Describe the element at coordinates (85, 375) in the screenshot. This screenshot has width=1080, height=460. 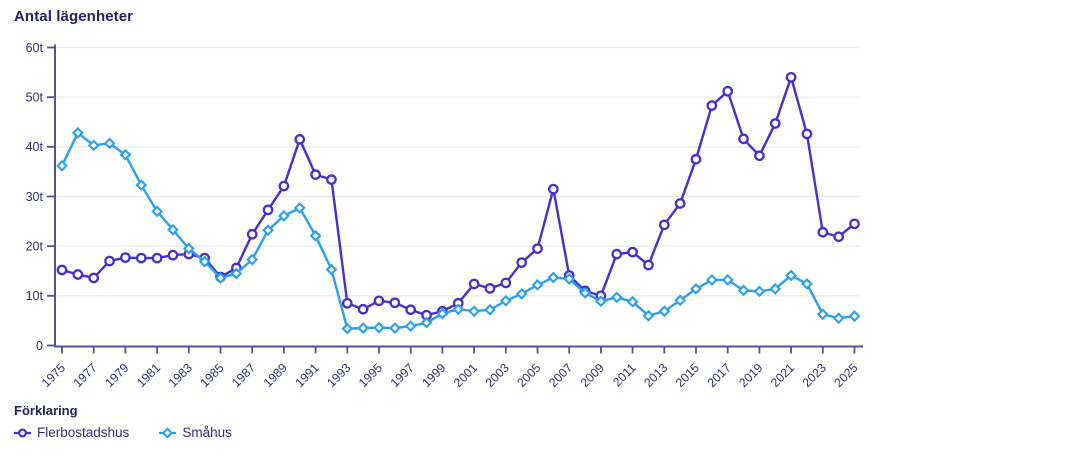
I see `x-tick-label: 1977` at that location.